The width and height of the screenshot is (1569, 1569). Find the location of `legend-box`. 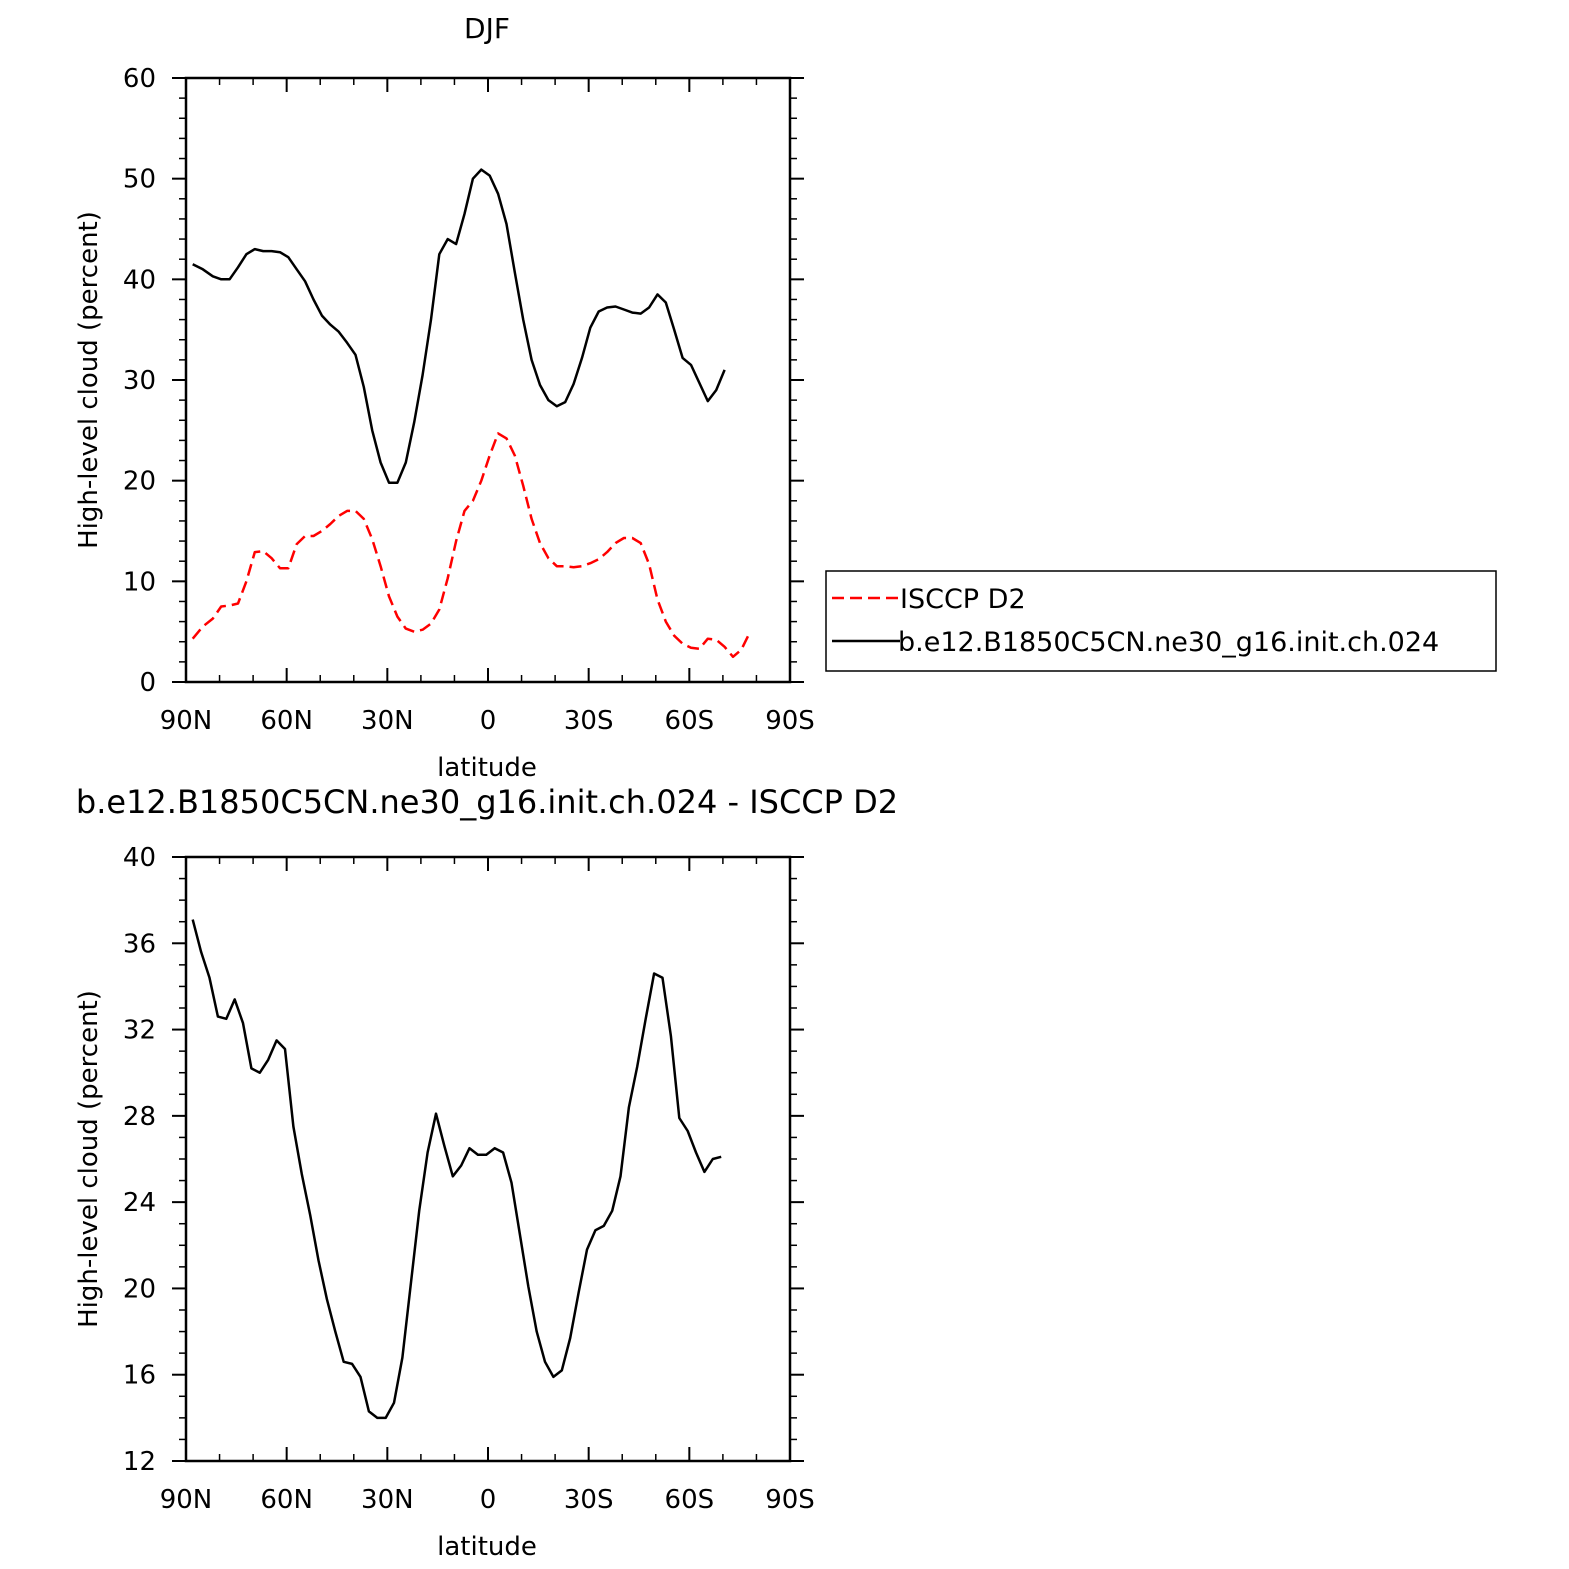

legend-box is located at coordinates (1161, 621).